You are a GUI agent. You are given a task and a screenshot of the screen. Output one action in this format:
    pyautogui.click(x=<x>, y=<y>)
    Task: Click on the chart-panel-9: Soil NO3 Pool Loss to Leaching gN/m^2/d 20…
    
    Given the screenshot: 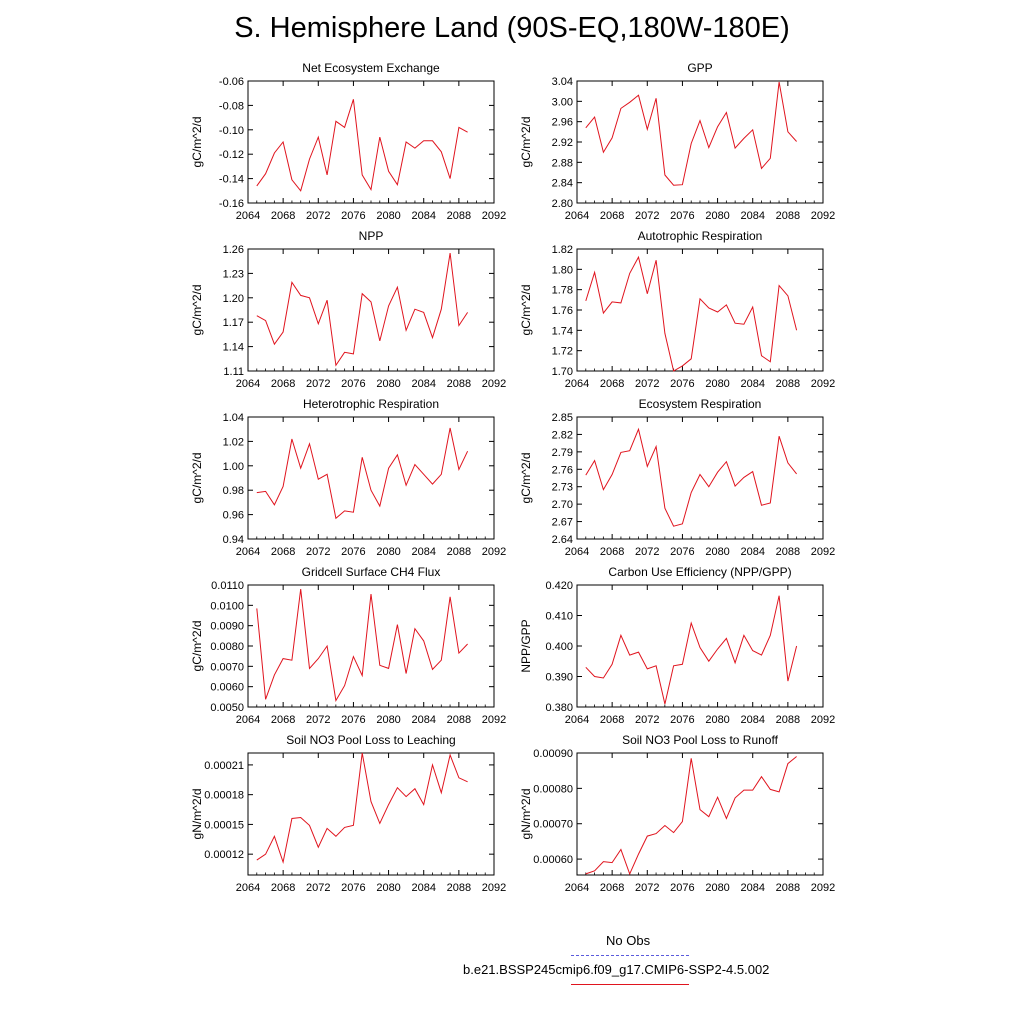 What is the action you would take?
    pyautogui.click(x=348, y=813)
    